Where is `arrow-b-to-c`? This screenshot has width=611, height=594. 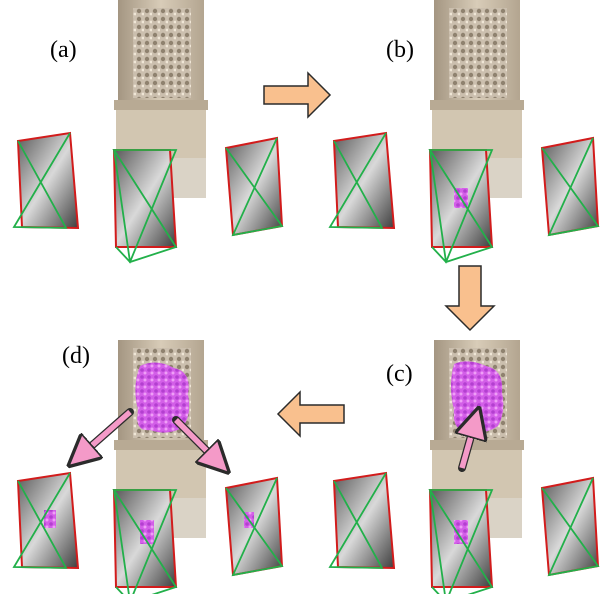
arrow-b-to-c is located at coordinates (470, 298).